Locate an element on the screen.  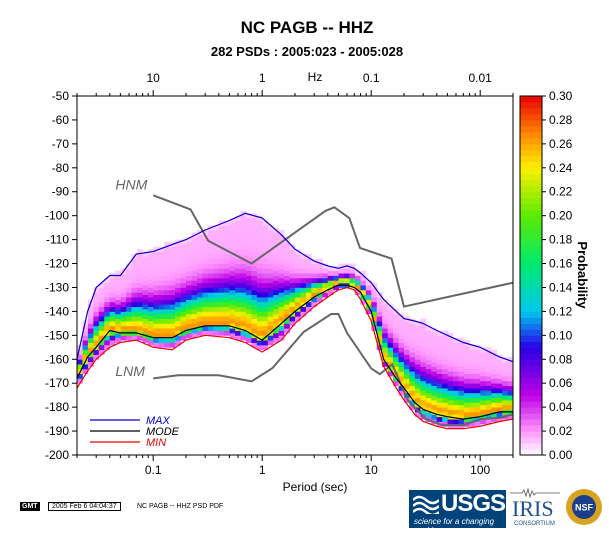
usgs-text: USGS is located at coordinates (473, 503).